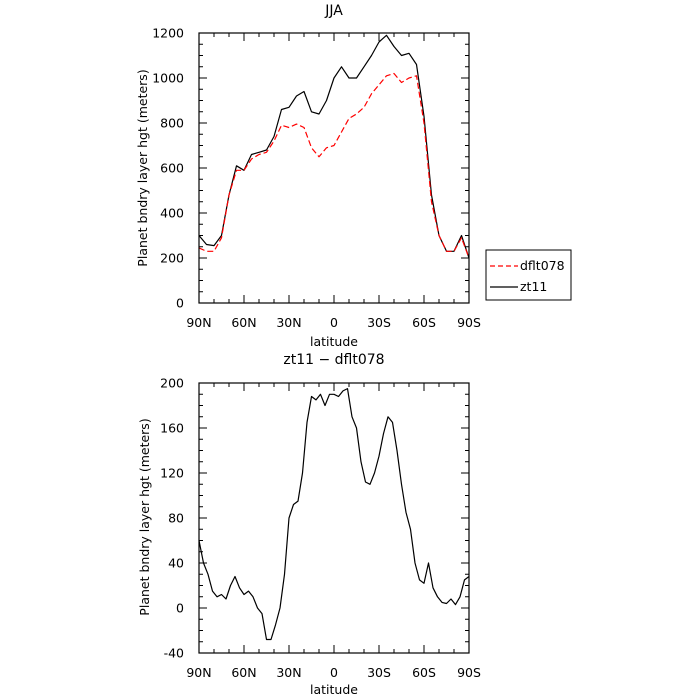 This screenshot has width=700, height=700. I want to click on legend-label-dflt078: dflt078, so click(542, 265).